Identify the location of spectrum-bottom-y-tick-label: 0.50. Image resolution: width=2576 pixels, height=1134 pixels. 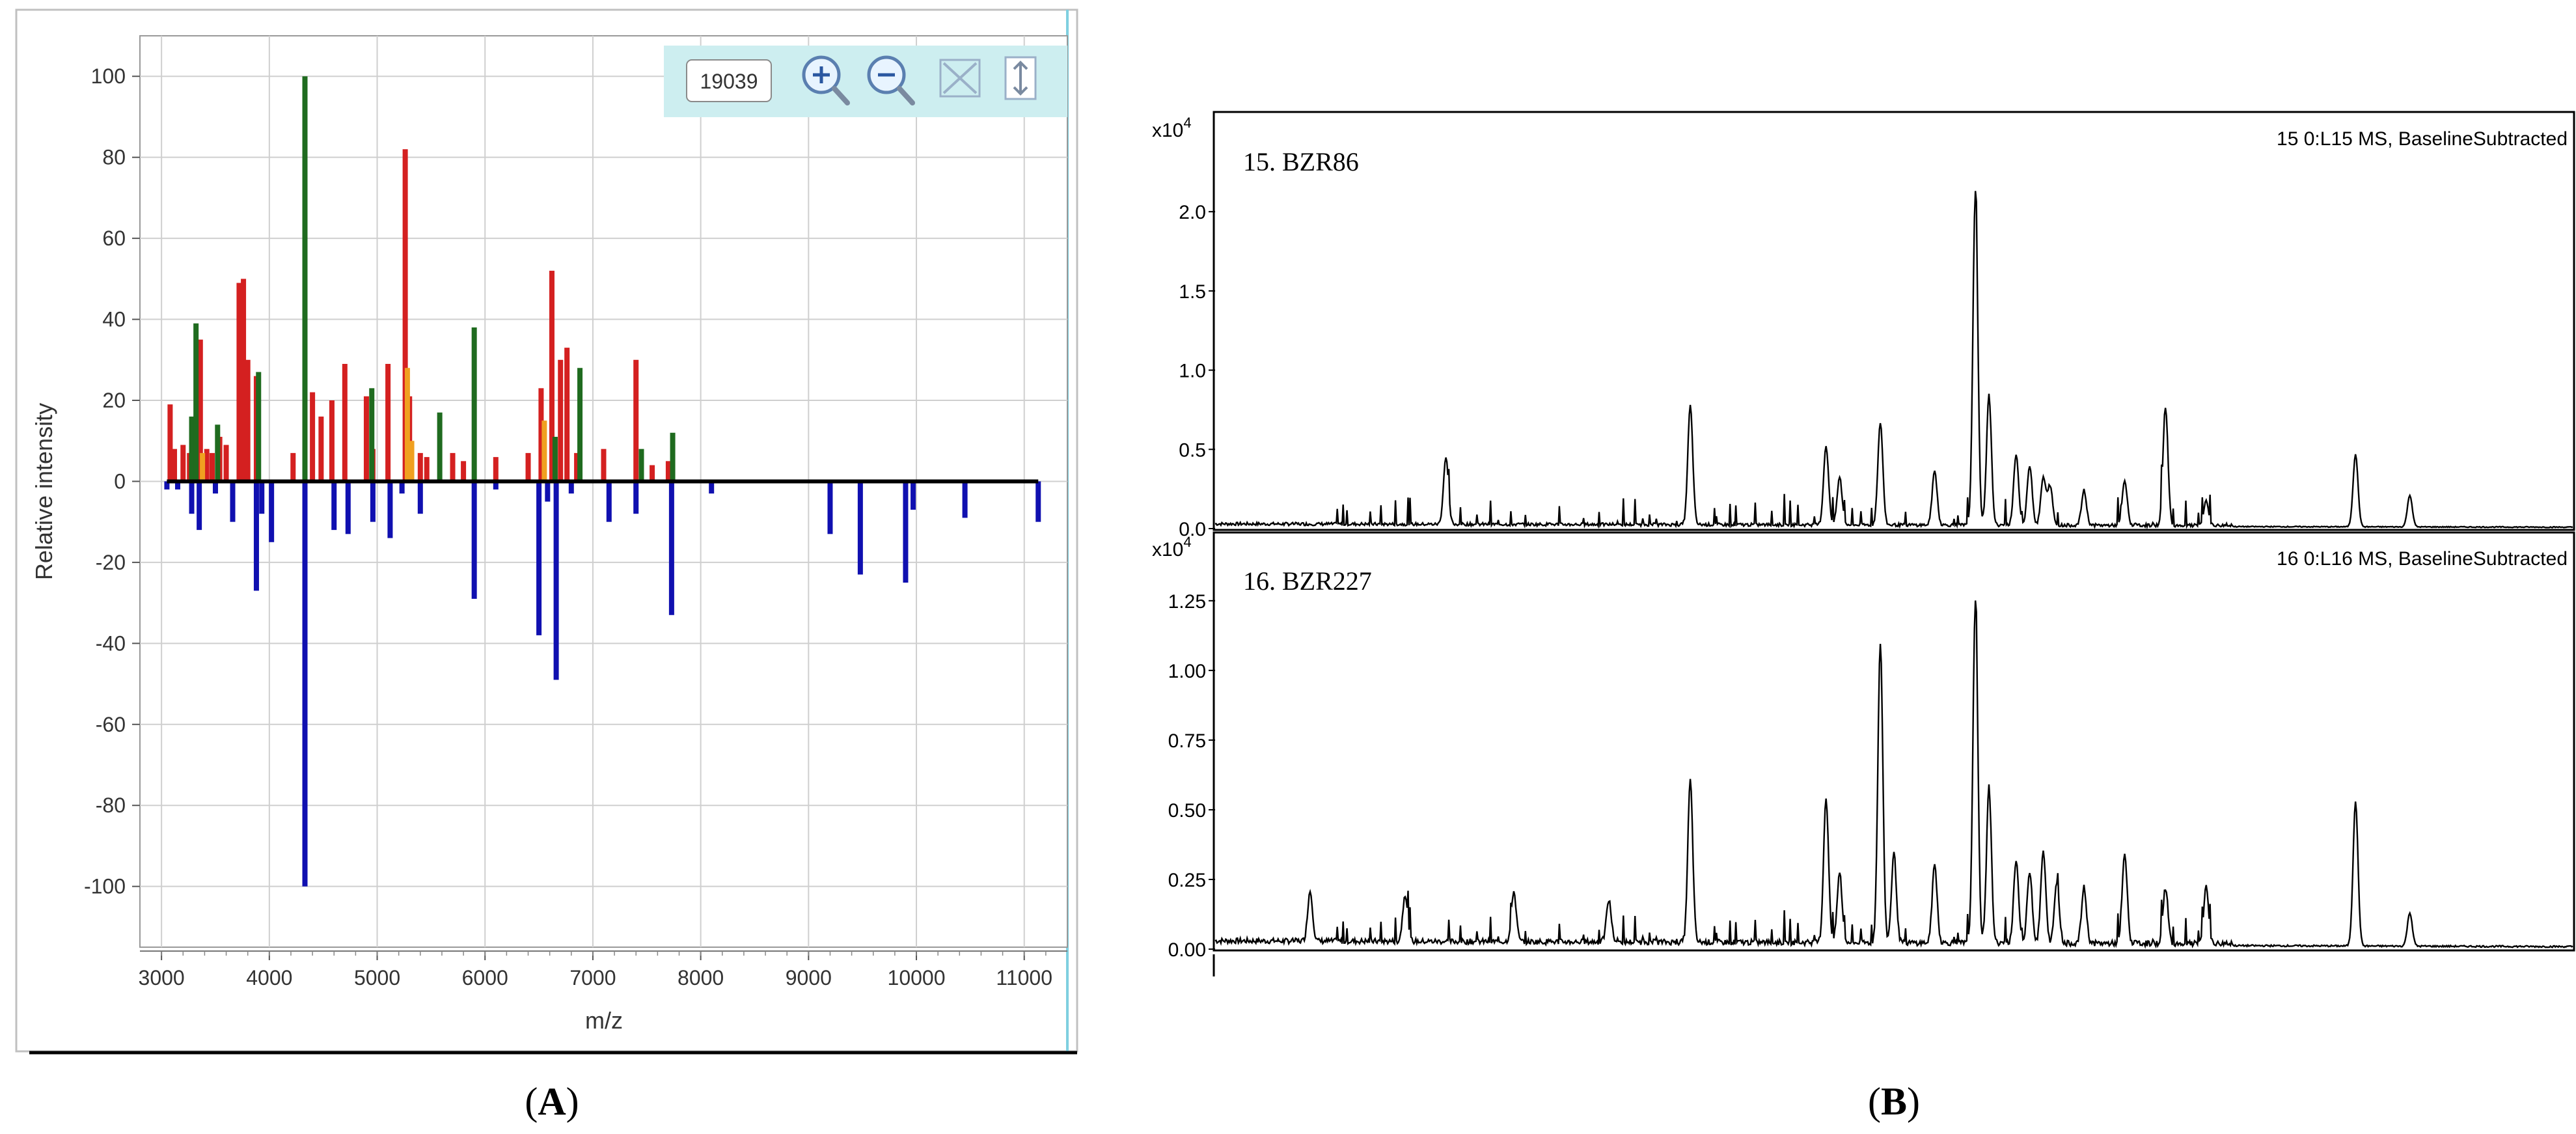
(1187, 811).